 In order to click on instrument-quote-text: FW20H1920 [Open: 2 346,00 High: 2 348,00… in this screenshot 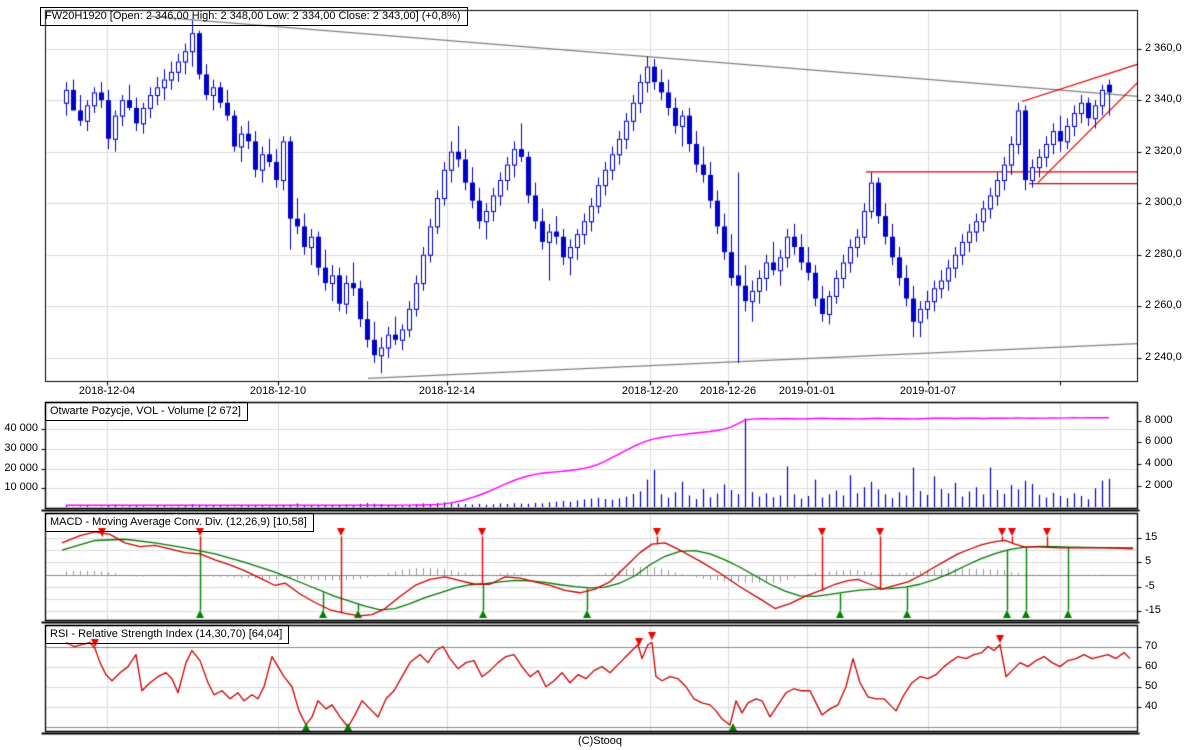, I will do `click(253, 16)`.